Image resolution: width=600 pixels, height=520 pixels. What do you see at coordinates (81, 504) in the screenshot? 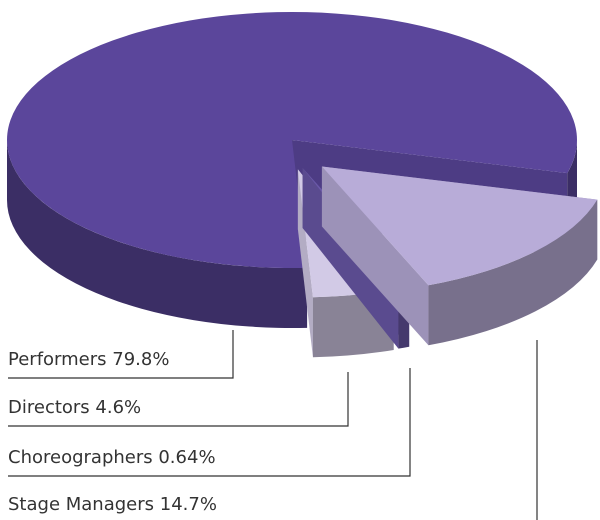
I see `category-name: Stage Managers` at bounding box center [81, 504].